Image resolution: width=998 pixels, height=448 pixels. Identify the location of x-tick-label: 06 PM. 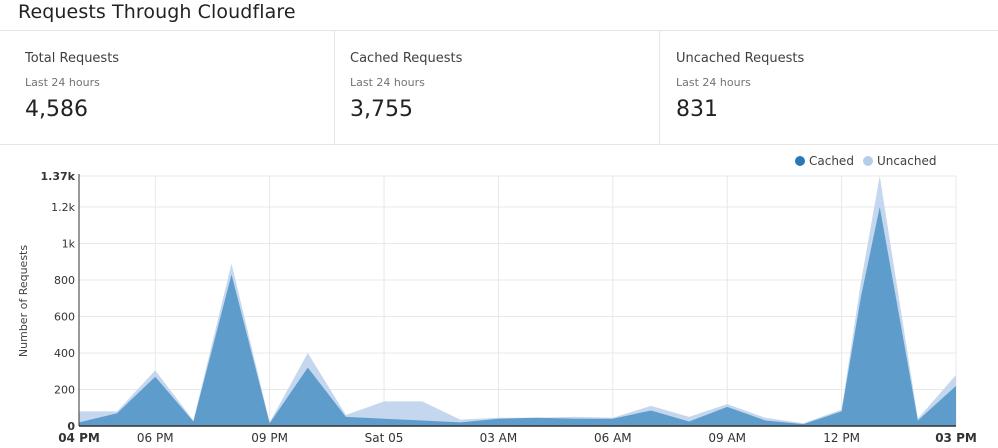
(155, 438).